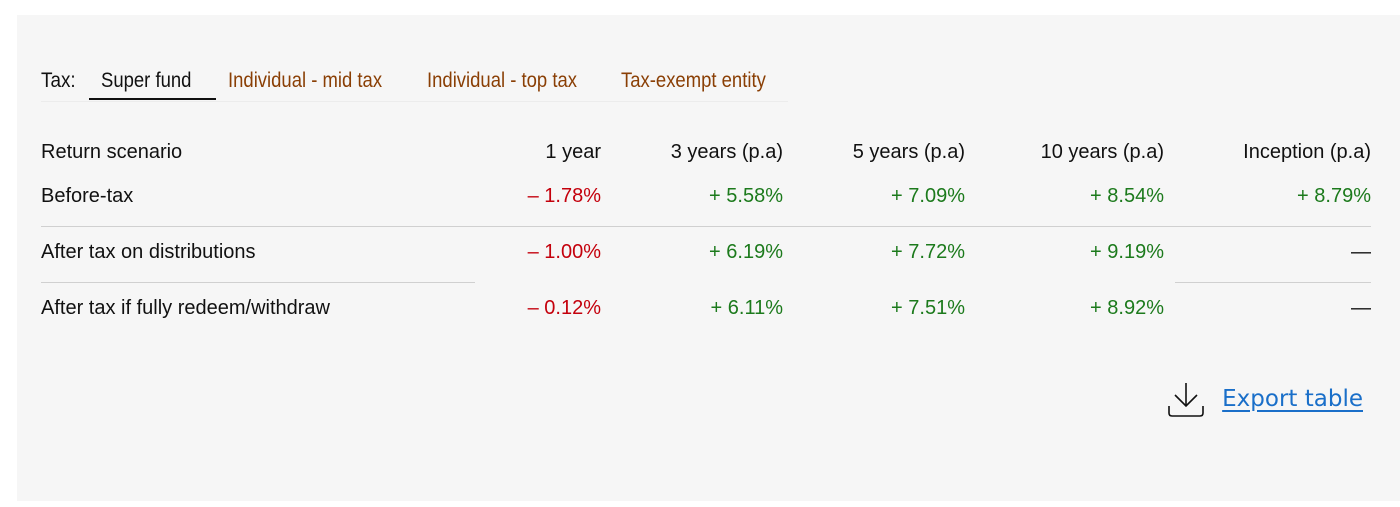 The image size is (1400, 507). What do you see at coordinates (1127, 196) in the screenshot?
I see `value-10-years: + 8.54%` at bounding box center [1127, 196].